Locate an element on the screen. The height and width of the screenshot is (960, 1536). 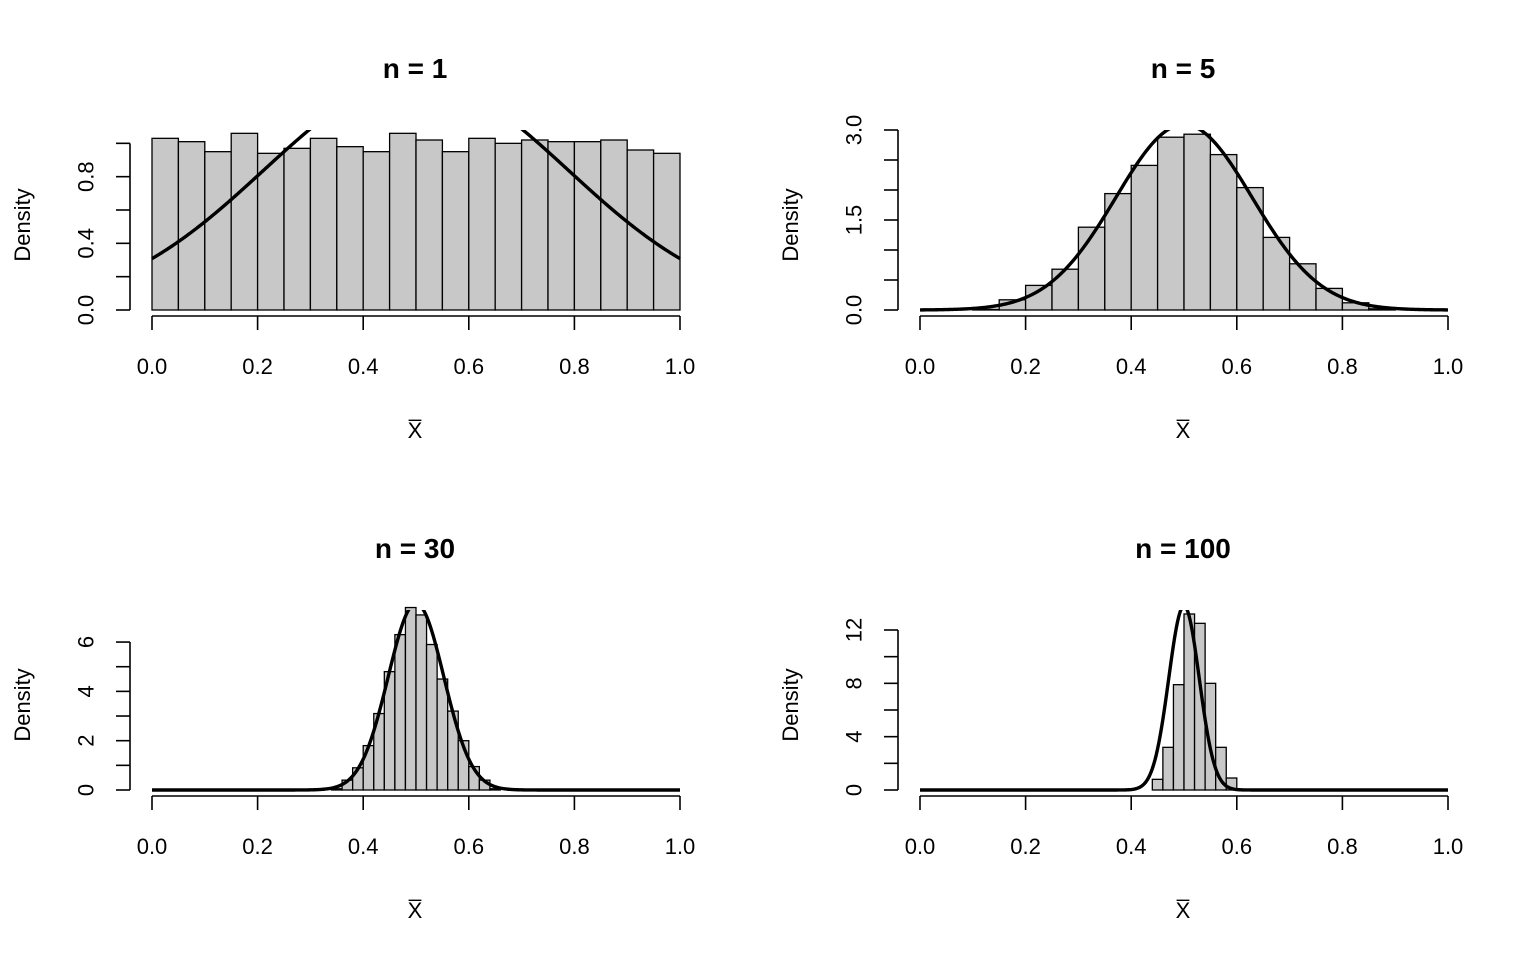
y-tick-label: 0.4 is located at coordinates (86, 243).